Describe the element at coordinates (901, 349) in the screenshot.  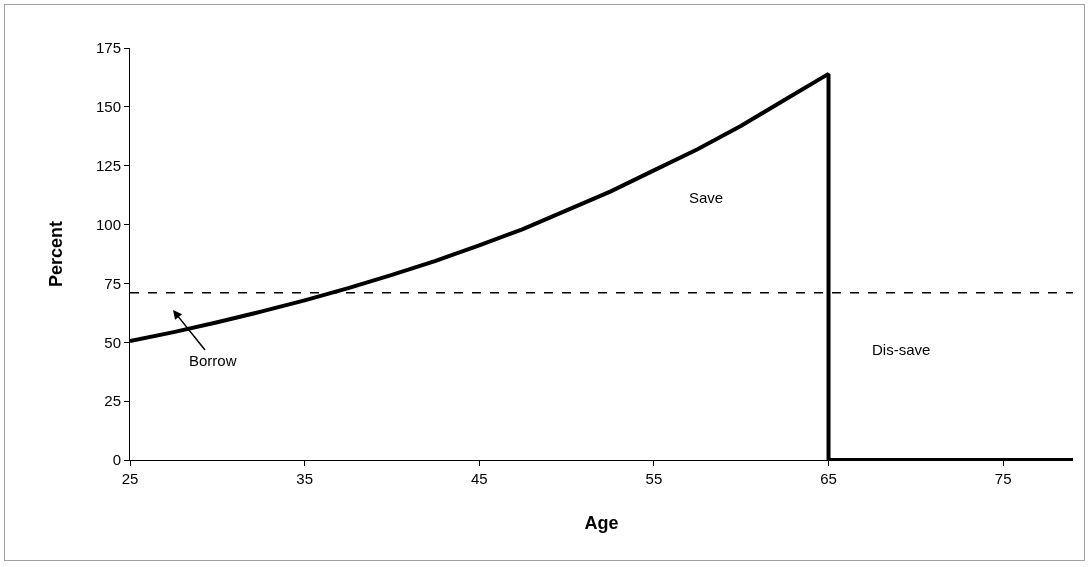
I see `annotation: Dis-save` at that location.